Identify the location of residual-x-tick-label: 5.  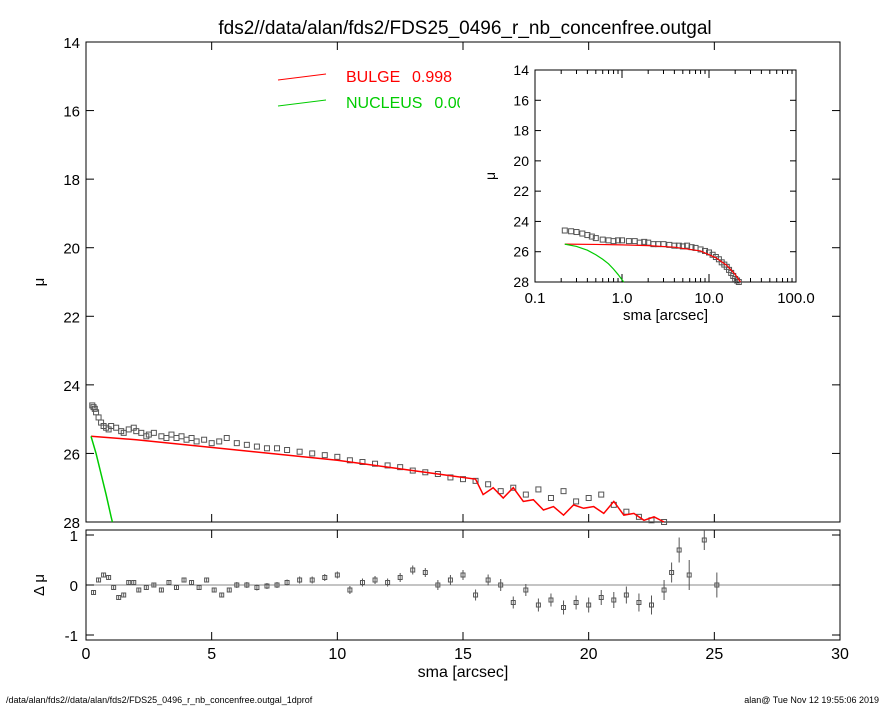
(211, 654).